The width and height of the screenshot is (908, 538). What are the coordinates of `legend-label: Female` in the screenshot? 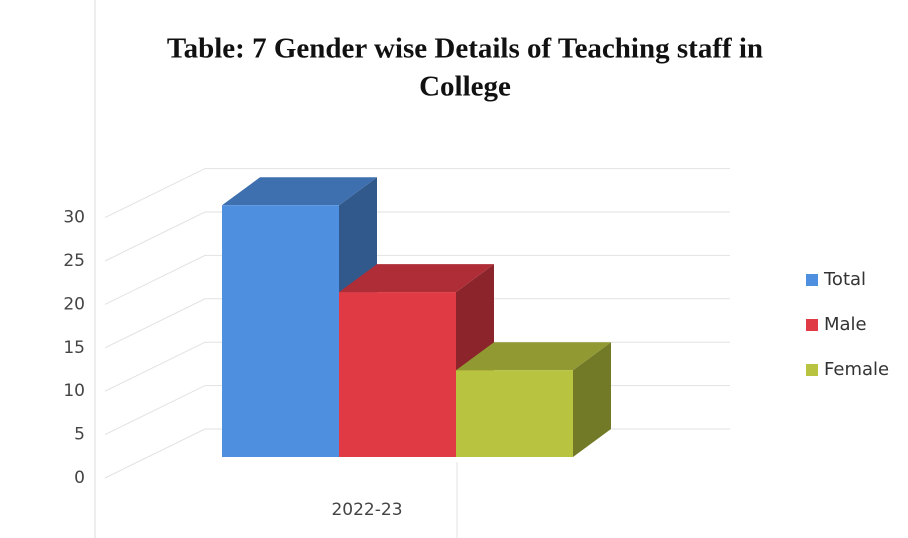 It's located at (856, 369).